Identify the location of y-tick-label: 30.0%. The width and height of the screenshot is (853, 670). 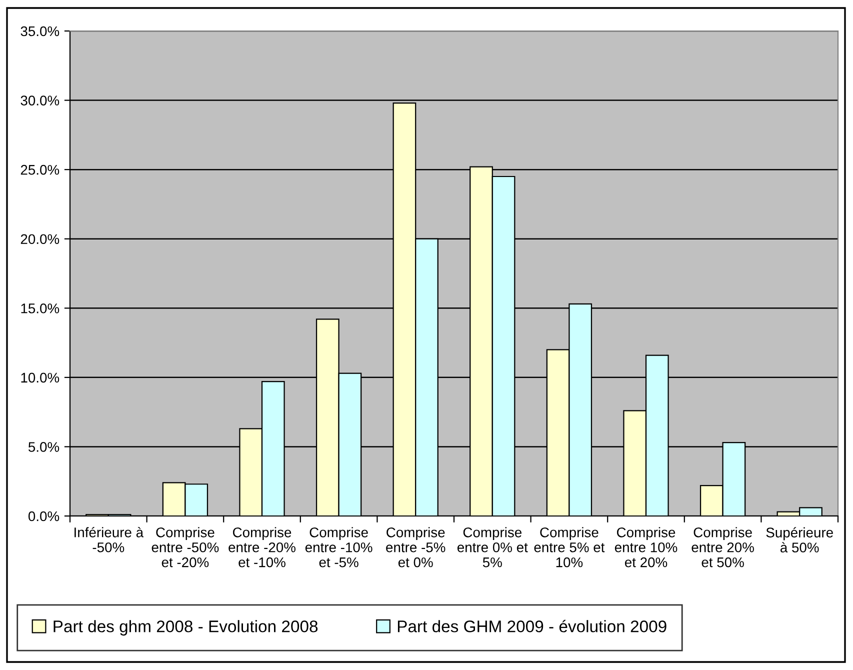
(40, 101).